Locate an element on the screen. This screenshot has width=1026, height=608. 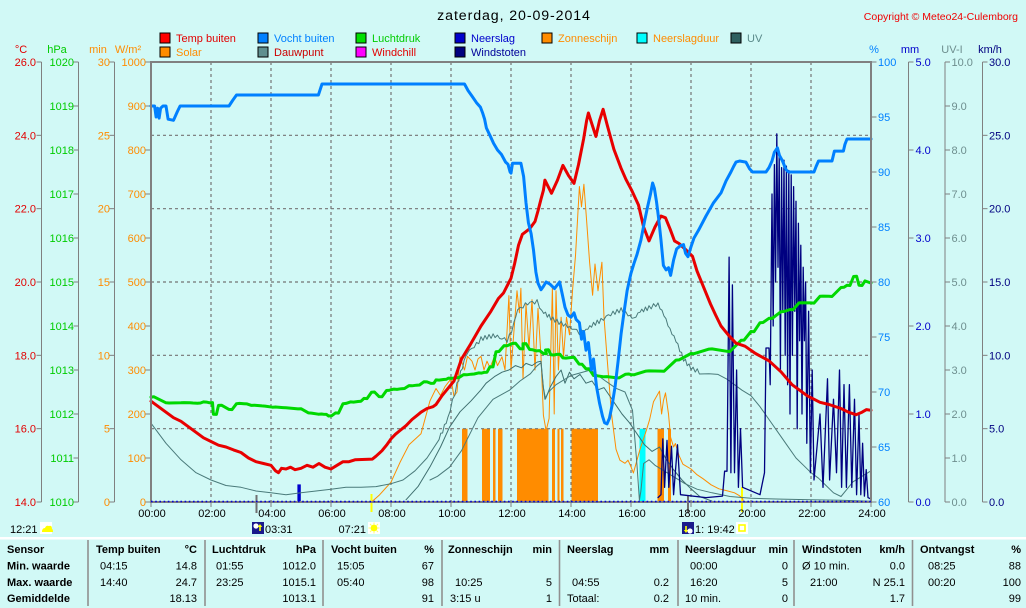
svg-text: 12:21 is located at coordinates (24, 530).